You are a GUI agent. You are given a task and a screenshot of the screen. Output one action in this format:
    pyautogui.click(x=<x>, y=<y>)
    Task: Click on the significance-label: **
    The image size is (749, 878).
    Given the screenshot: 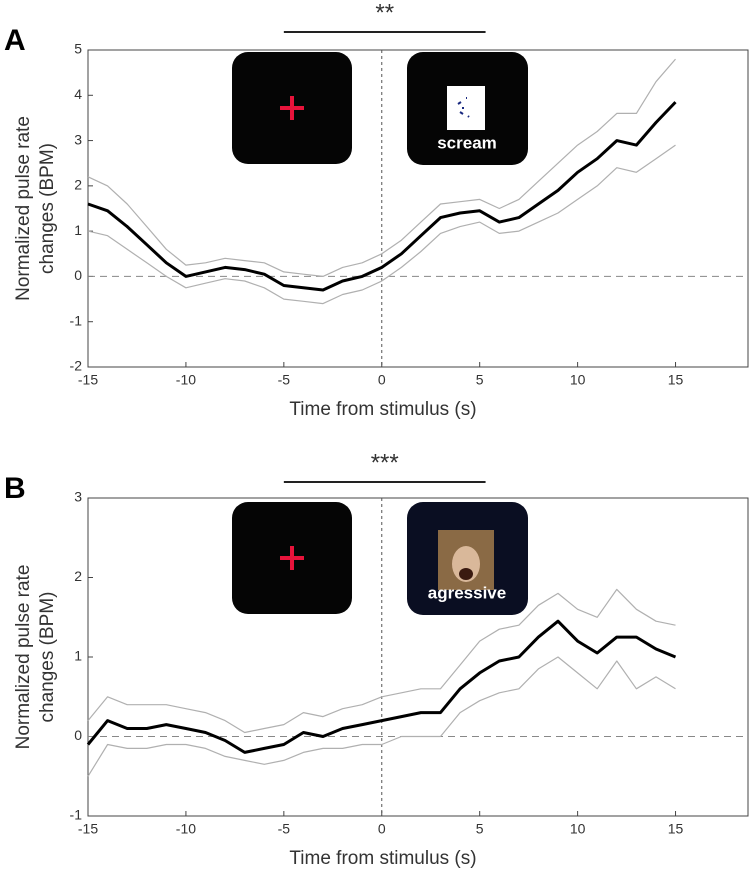 What is the action you would take?
    pyautogui.click(x=384, y=13)
    